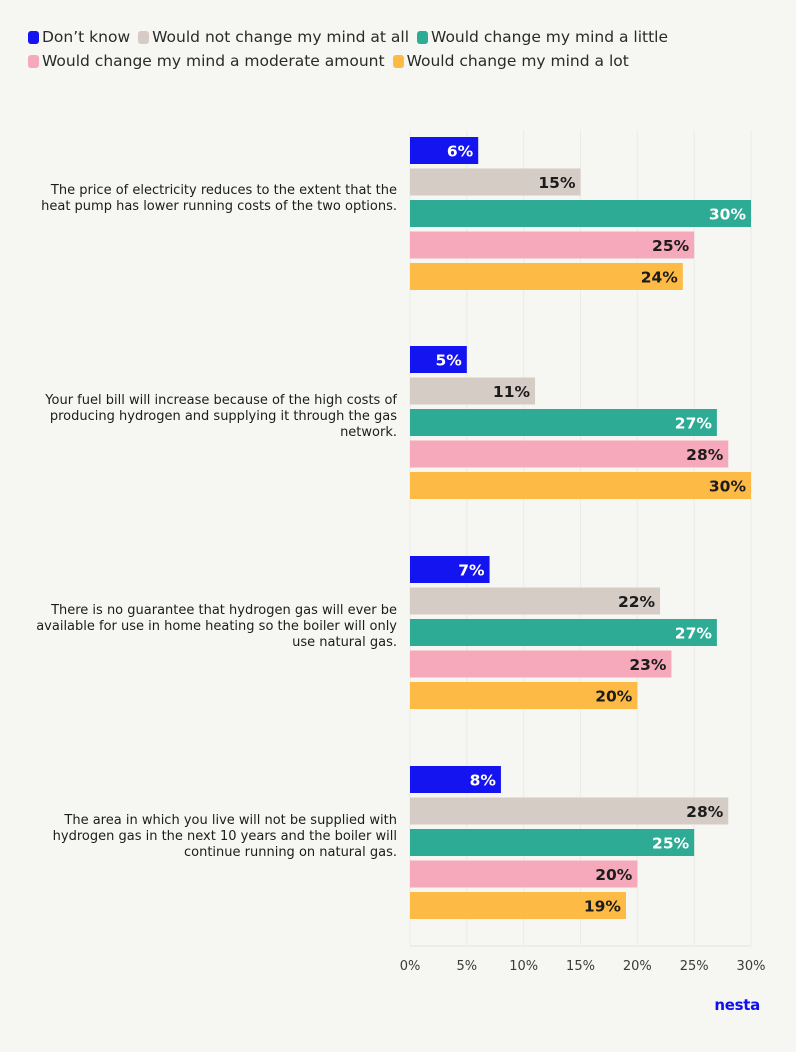  Describe the element at coordinates (213, 61) in the screenshot. I see `legend-label: Would change my mind a moderate amount` at that location.